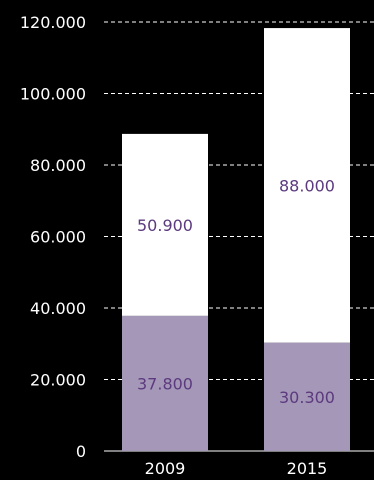 Image resolution: width=374 pixels, height=480 pixels. I want to click on data-label-2009-segment-1: 37.800, so click(165, 383).